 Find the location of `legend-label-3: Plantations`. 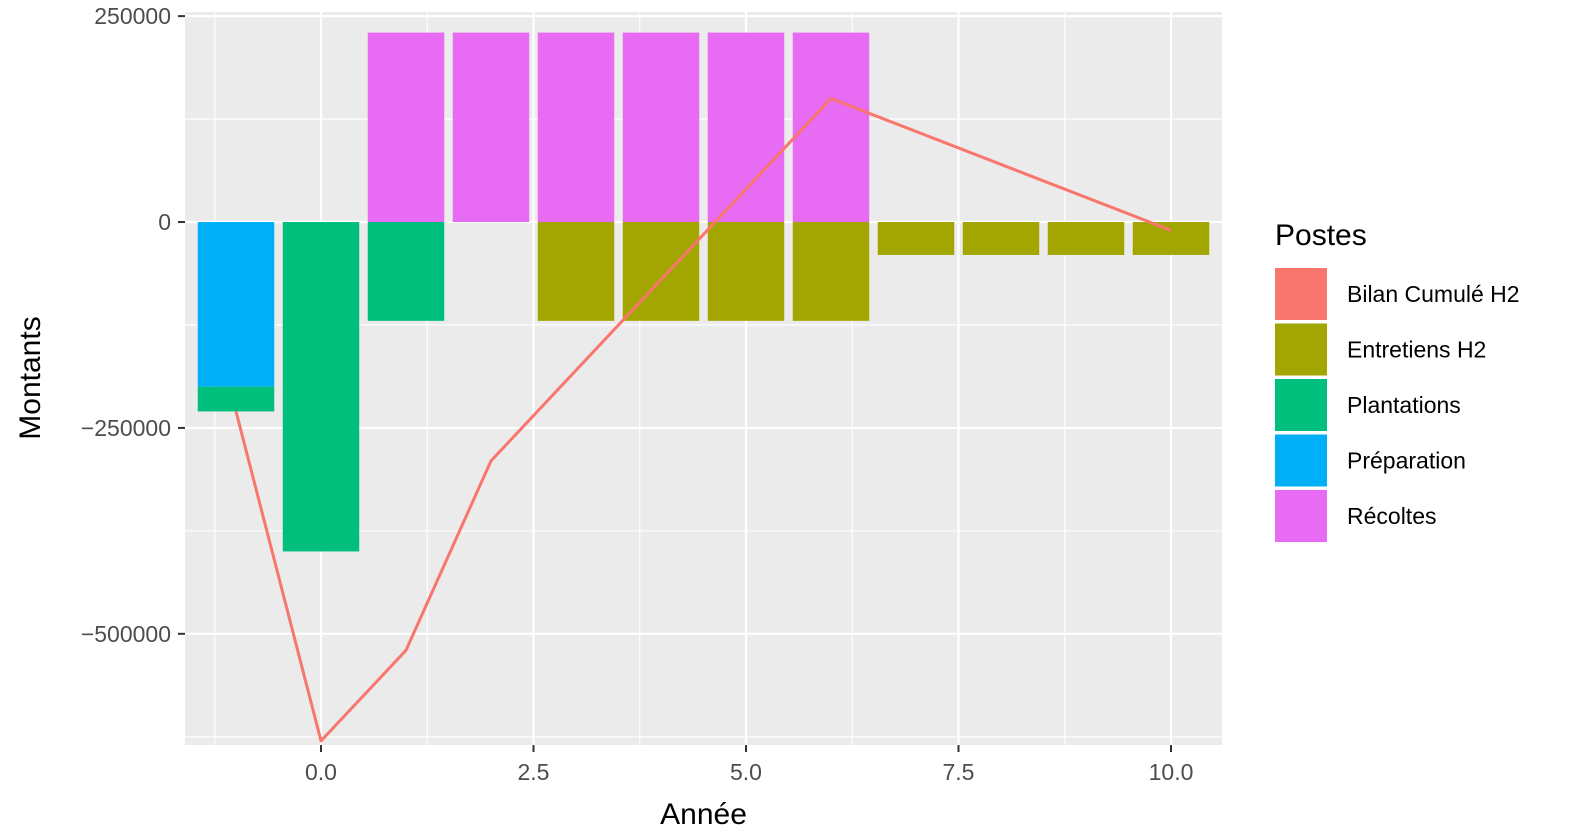

legend-label-3: Plantations is located at coordinates (1404, 405).